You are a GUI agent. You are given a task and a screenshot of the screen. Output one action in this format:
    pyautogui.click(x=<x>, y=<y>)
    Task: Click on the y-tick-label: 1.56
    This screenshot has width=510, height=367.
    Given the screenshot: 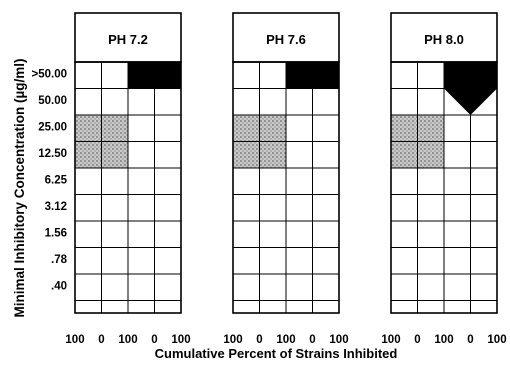 What is the action you would take?
    pyautogui.click(x=56, y=234)
    